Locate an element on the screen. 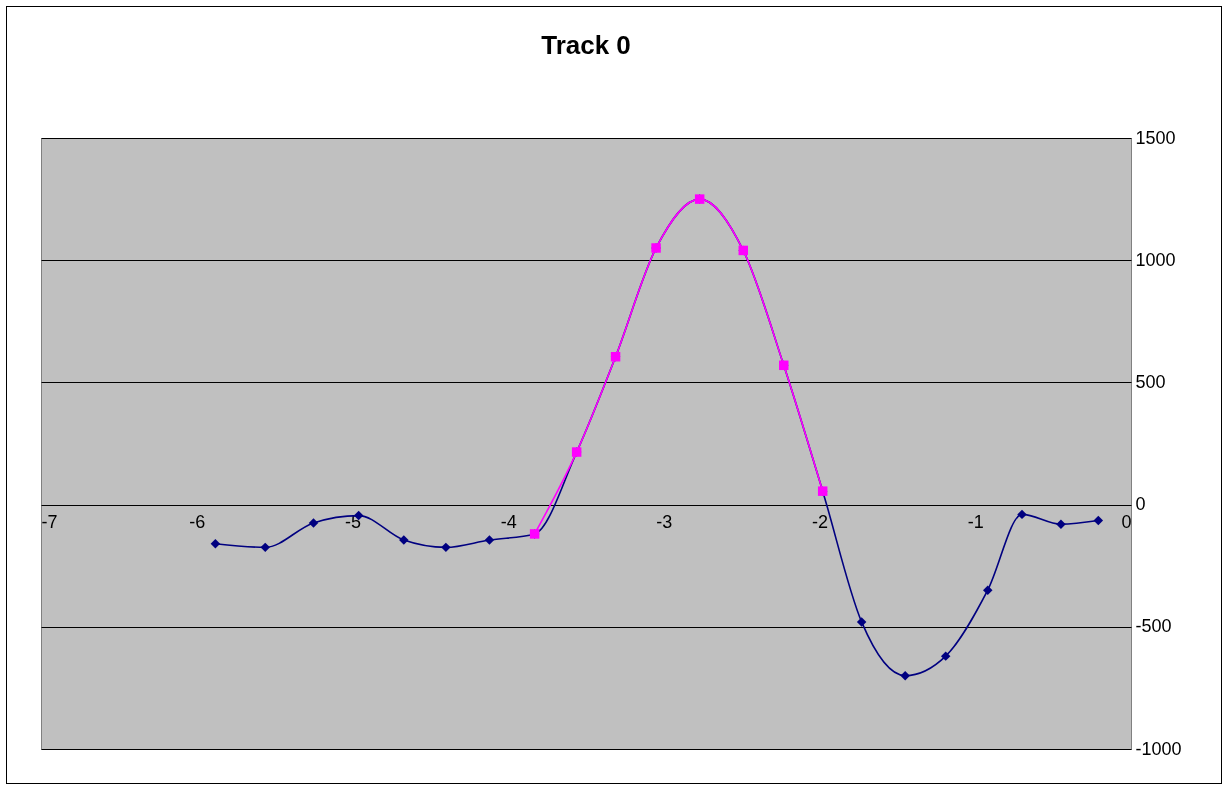 The height and width of the screenshot is (788, 1230). y-tick-label: -500 is located at coordinates (1153, 626).